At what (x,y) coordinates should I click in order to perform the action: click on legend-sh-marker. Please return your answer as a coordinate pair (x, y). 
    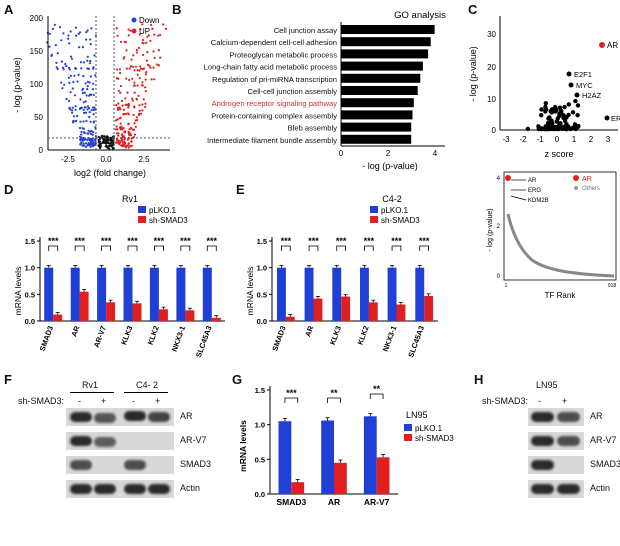
    Looking at the image, I should click on (374, 219).